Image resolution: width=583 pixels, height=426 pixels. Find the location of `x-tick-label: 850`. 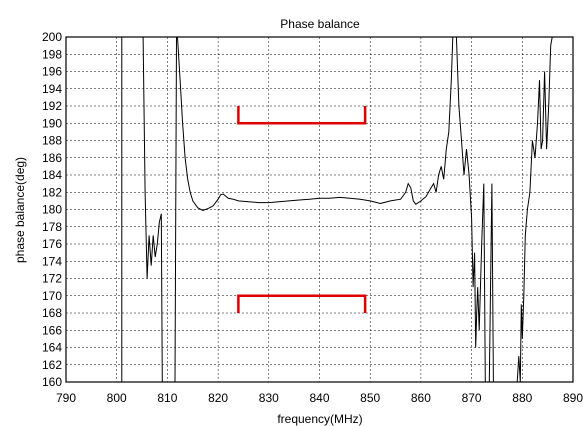

x-tick-label: 850 is located at coordinates (370, 398).